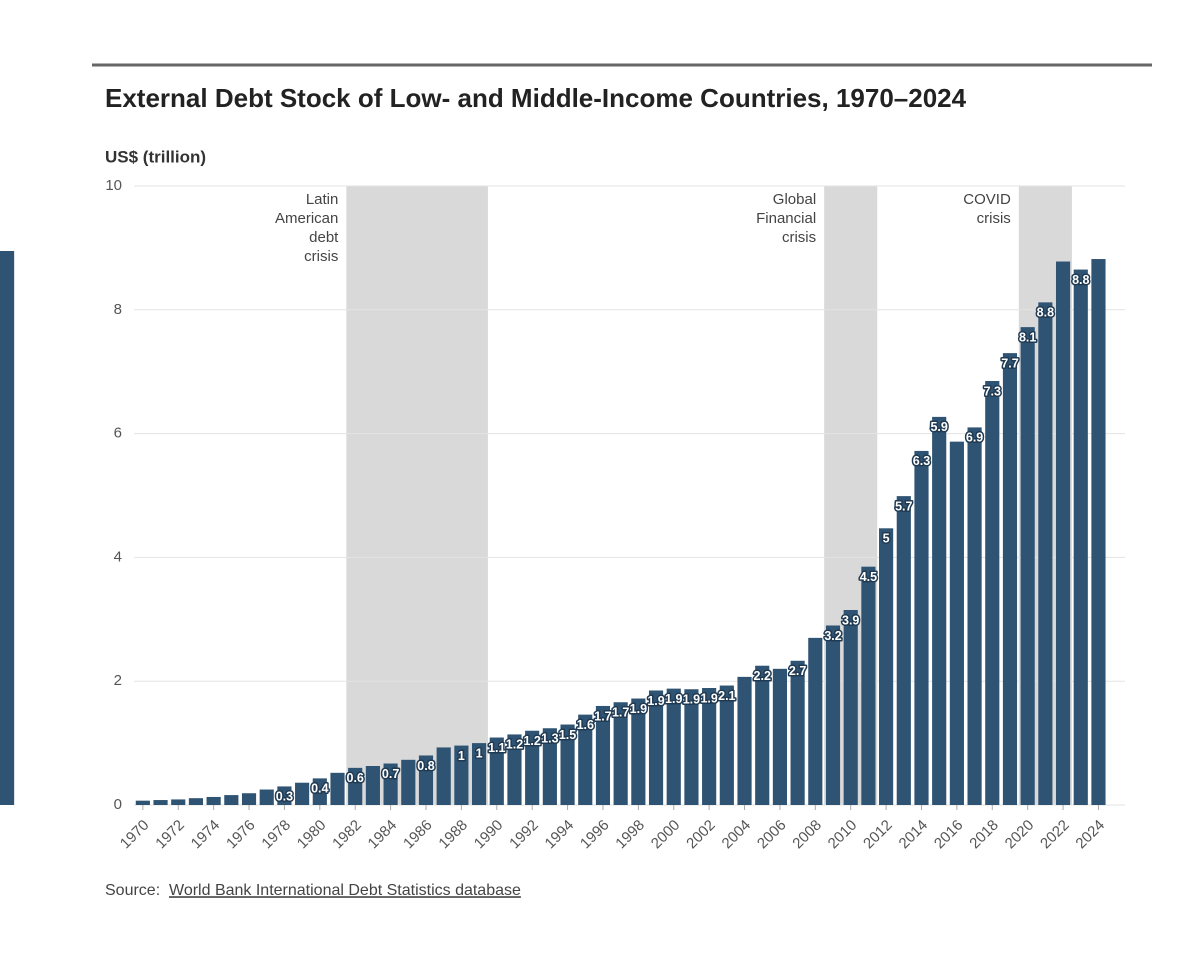 The width and height of the screenshot is (1200, 968). I want to click on x-tick-label: 1992, so click(524, 835).